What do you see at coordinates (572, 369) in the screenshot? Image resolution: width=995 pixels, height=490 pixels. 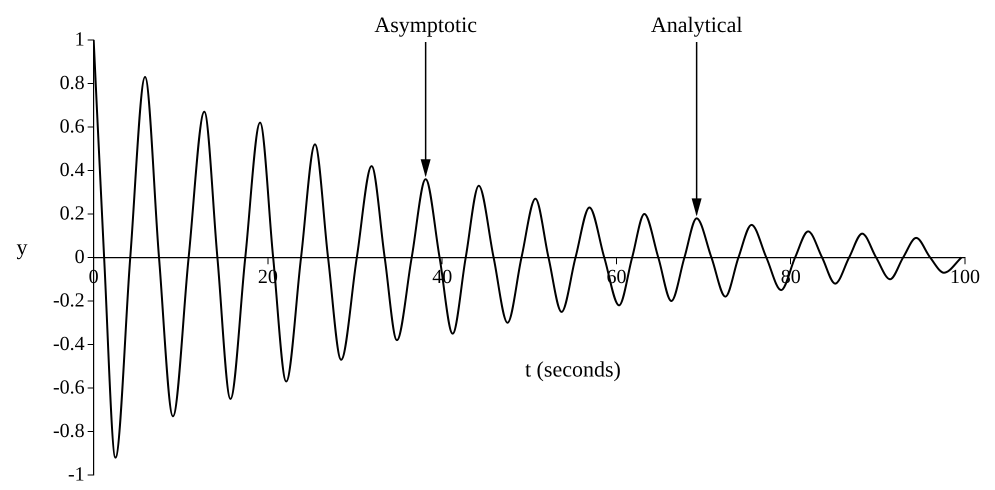 I see `x-axis-title: t (seconds)` at bounding box center [572, 369].